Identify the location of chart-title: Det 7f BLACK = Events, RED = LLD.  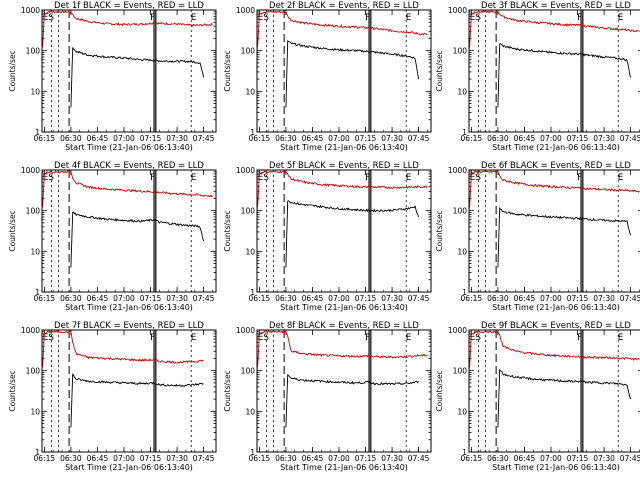
(129, 326).